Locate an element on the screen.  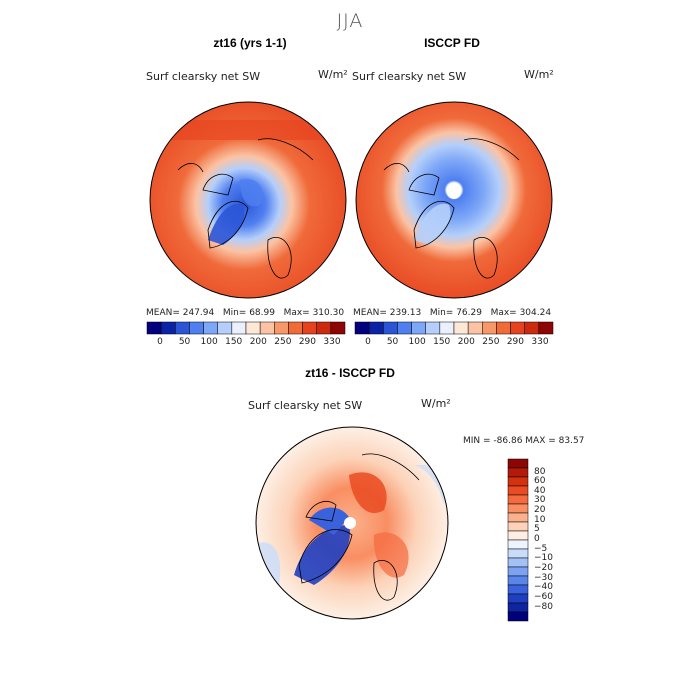
colorbar-ticks-obs: 0 50 100 150 200 250 290 330 is located at coordinates (454, 343).